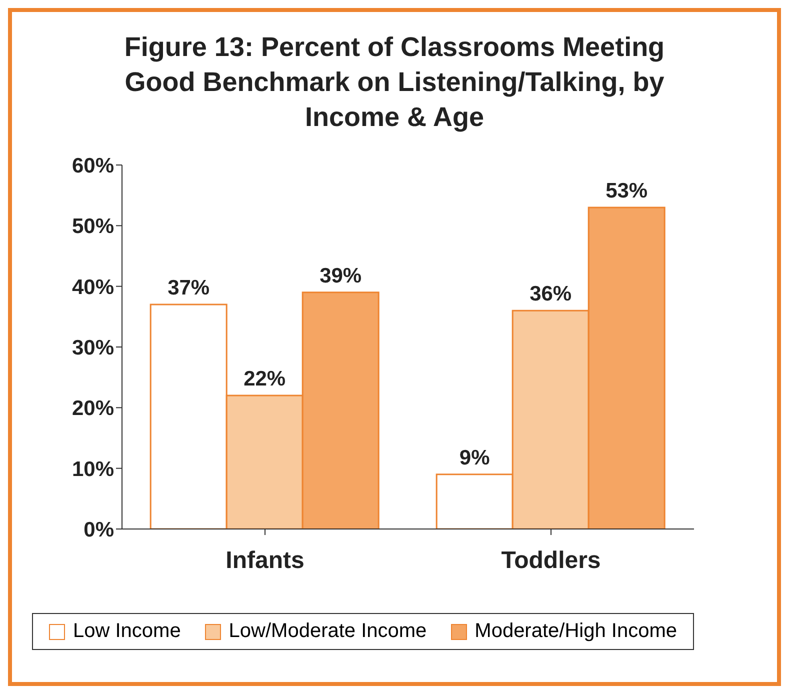 Image resolution: width=789 pixels, height=694 pixels. Describe the element at coordinates (551, 294) in the screenshot. I see `data-label: 36%` at that location.